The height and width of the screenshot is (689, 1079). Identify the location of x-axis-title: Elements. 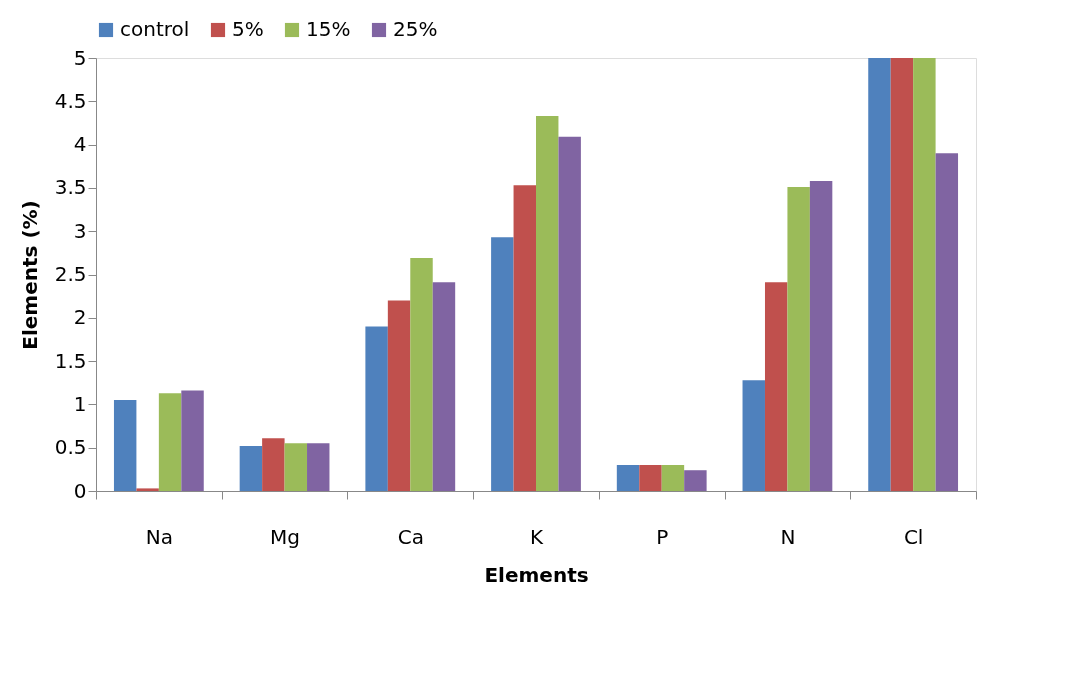
(536, 574).